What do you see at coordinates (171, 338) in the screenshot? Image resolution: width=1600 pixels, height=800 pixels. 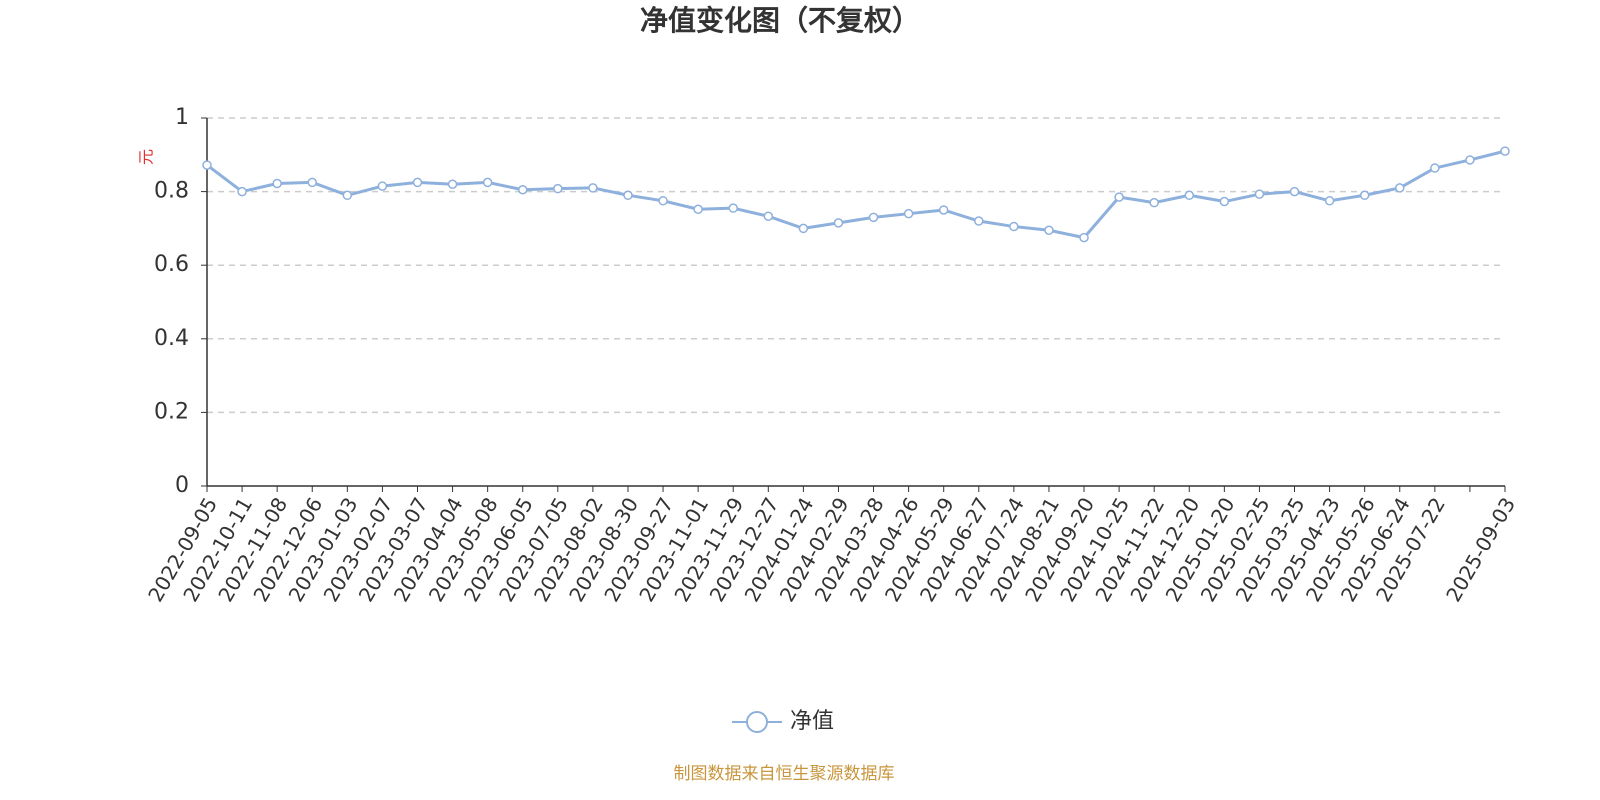 I see `y-tick-label: 0.4` at bounding box center [171, 338].